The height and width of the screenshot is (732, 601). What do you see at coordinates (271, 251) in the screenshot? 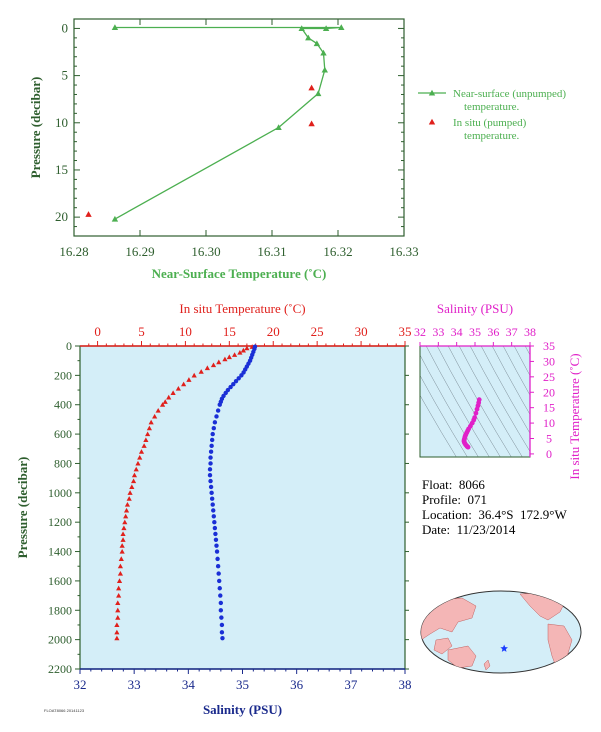
I see `x-tick-label: 16.31` at bounding box center [271, 251].